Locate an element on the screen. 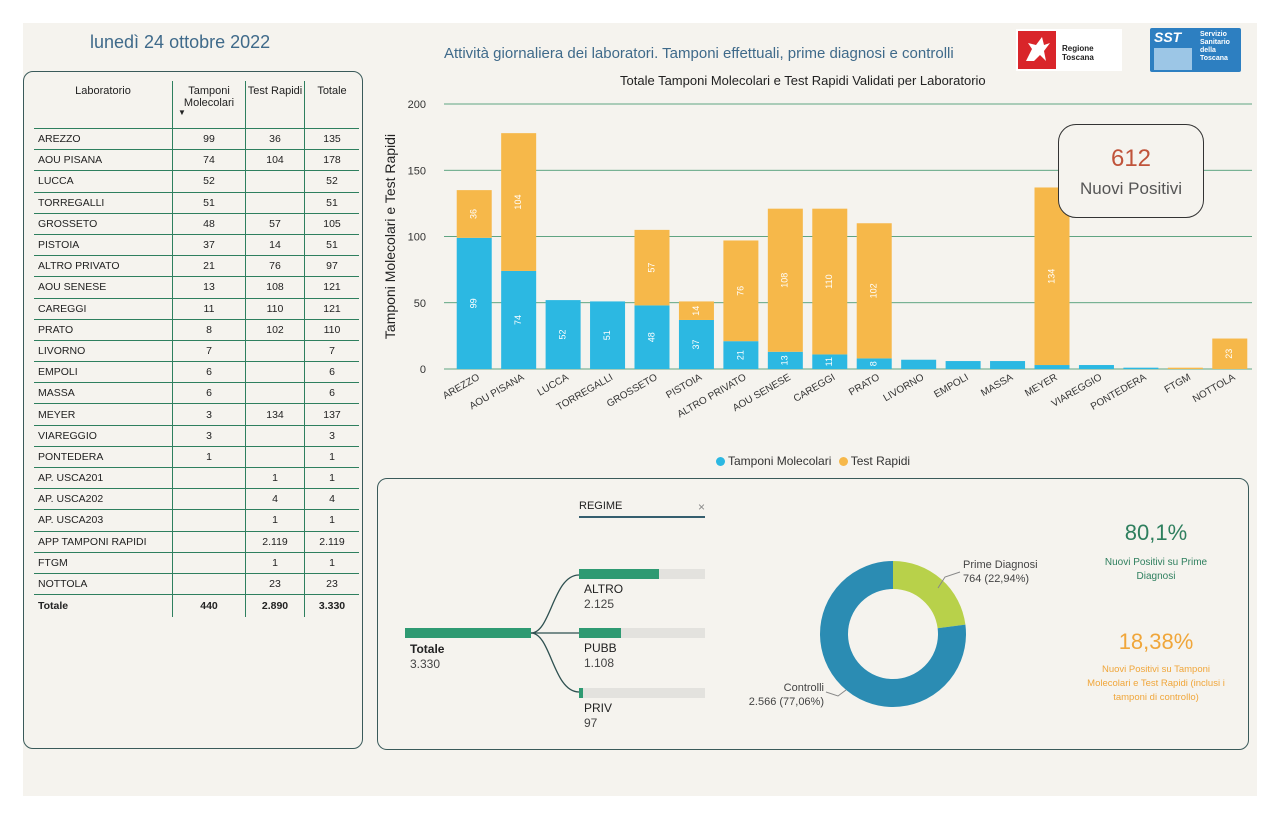  table-row: EMPOLI 6 6 is located at coordinates (196, 372).